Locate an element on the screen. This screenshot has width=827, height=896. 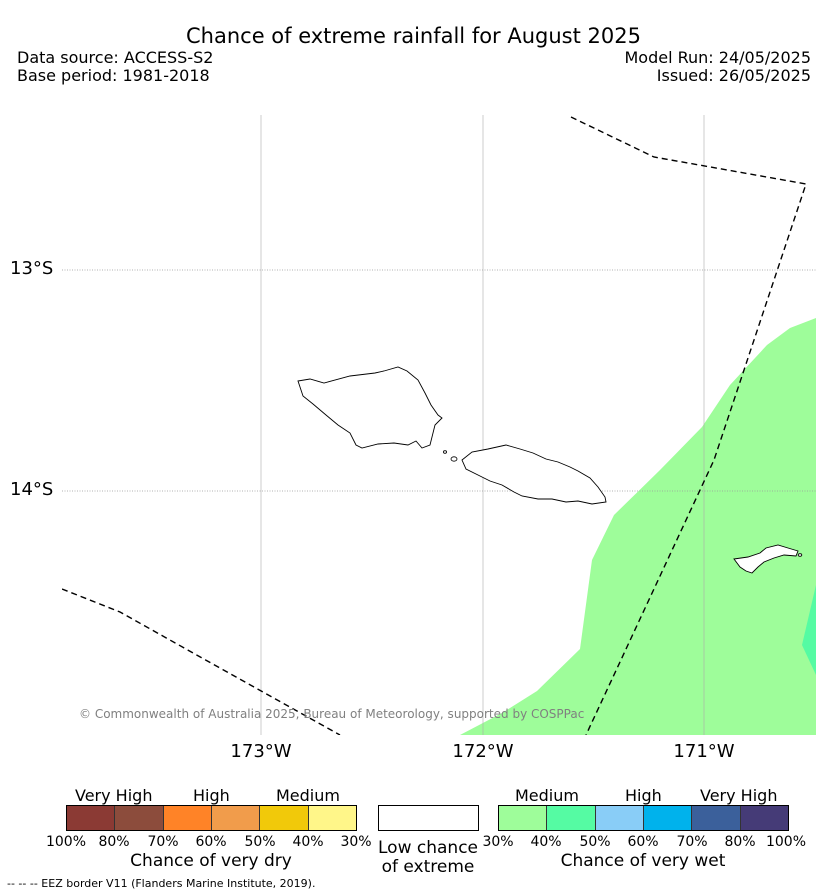
wet-tick: 50% is located at coordinates (595, 842).